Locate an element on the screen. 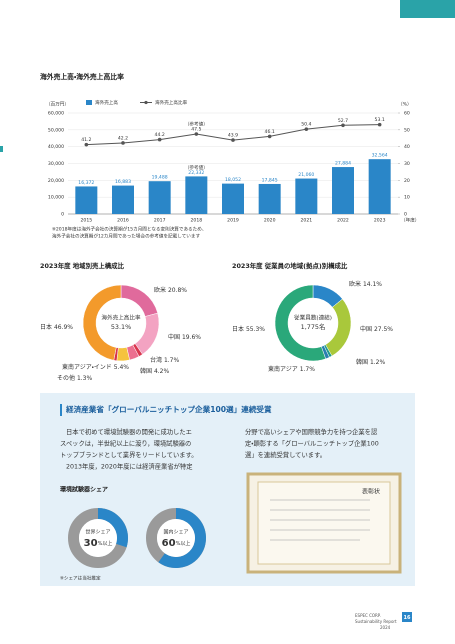 The height and width of the screenshot is (644, 455). page-number: 16 is located at coordinates (407, 618).